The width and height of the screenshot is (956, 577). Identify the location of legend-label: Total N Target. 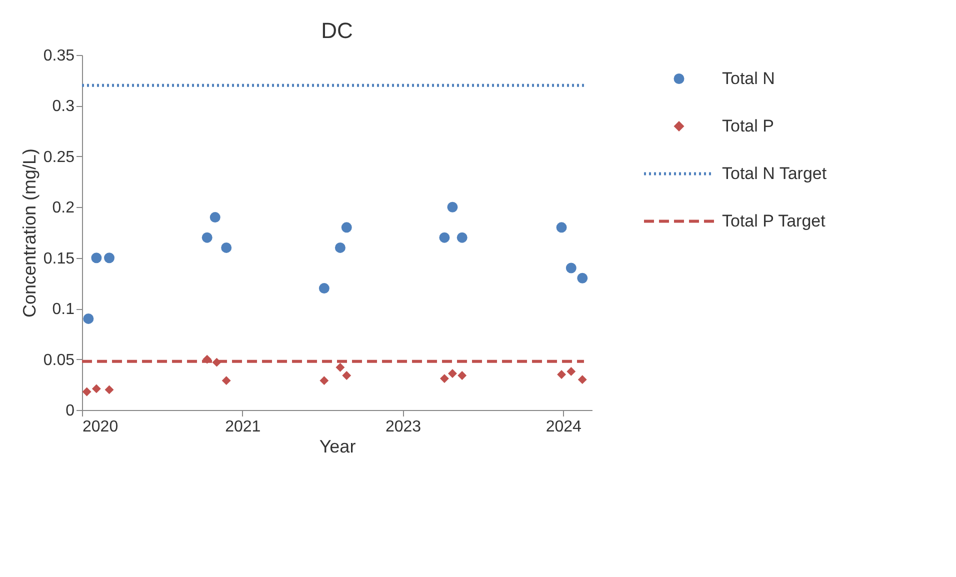
(774, 173).